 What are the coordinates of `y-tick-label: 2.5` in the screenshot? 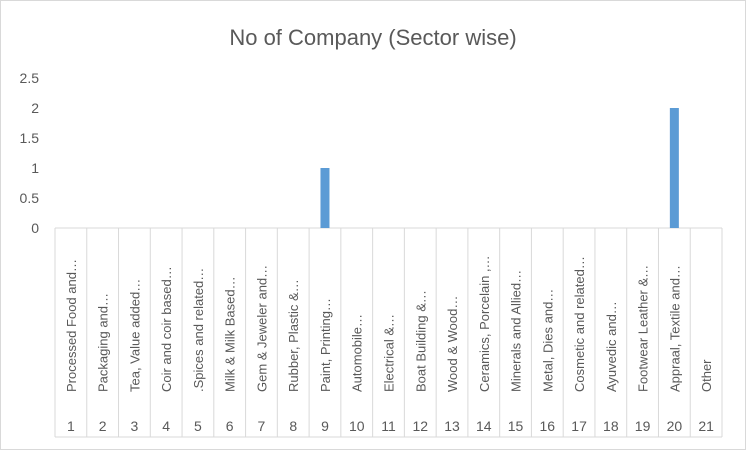 It's located at (30, 78).